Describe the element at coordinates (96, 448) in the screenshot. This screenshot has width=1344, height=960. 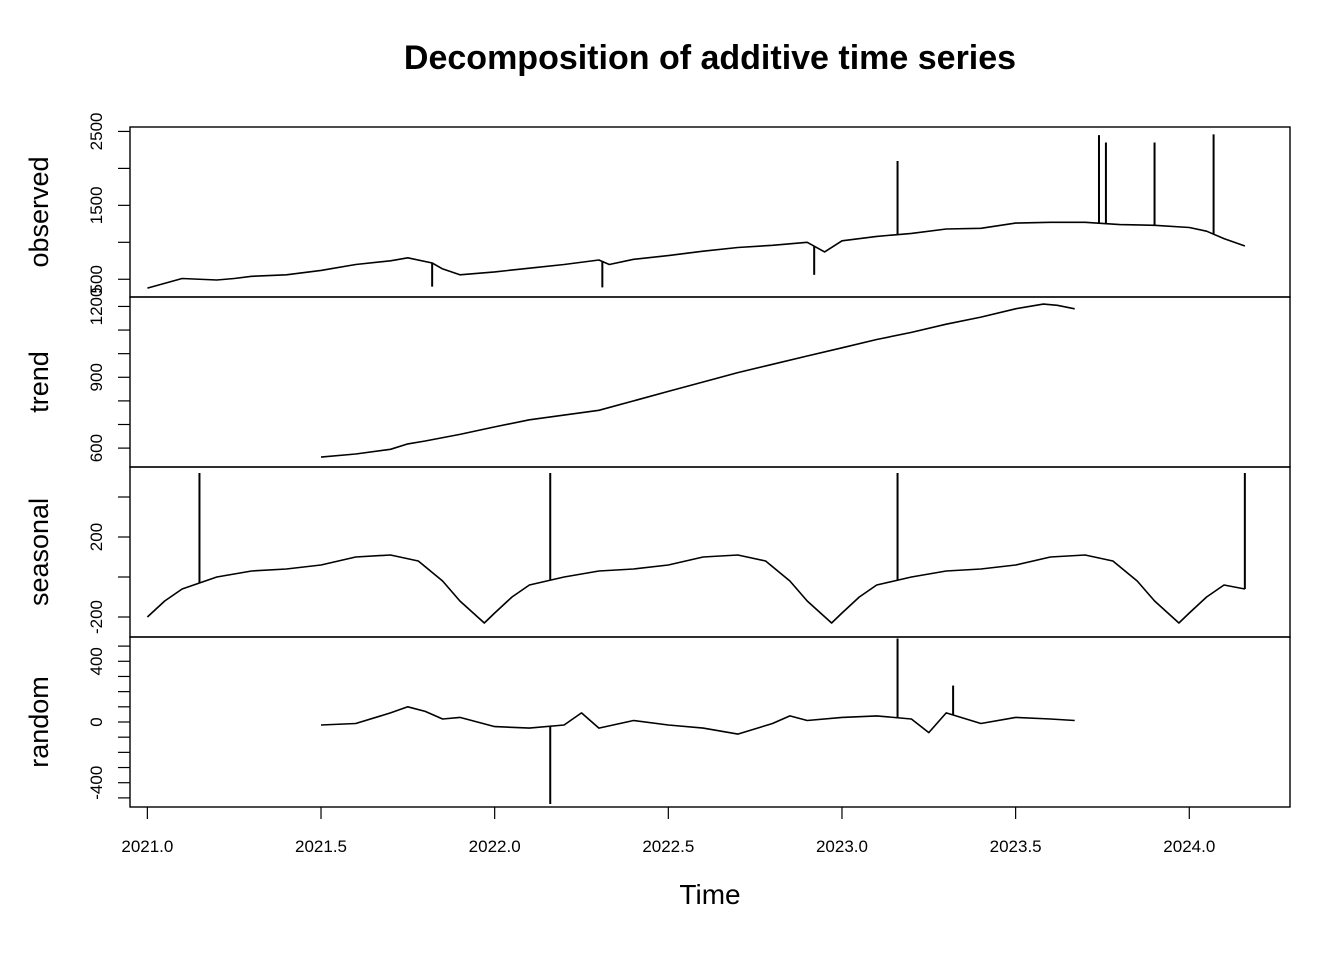
I see `trend-y-tick-label-0: 600` at that location.